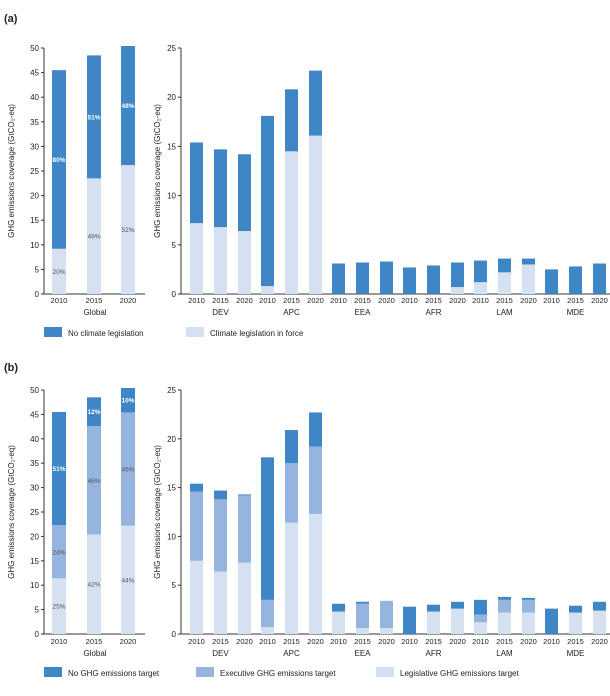 This screenshot has width=610, height=696. What do you see at coordinates (459, 673) in the screenshot?
I see `legend-label: Legislative GHG emissions target` at bounding box center [459, 673].